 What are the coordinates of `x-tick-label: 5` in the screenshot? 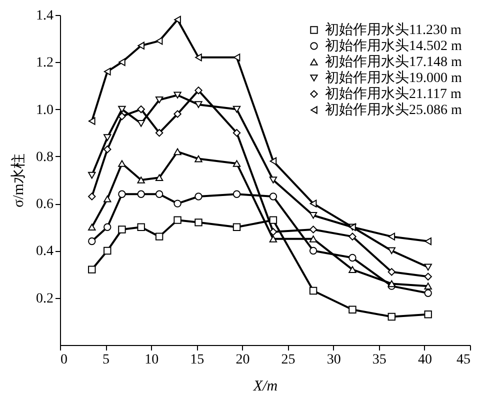 It's located at (106, 360).